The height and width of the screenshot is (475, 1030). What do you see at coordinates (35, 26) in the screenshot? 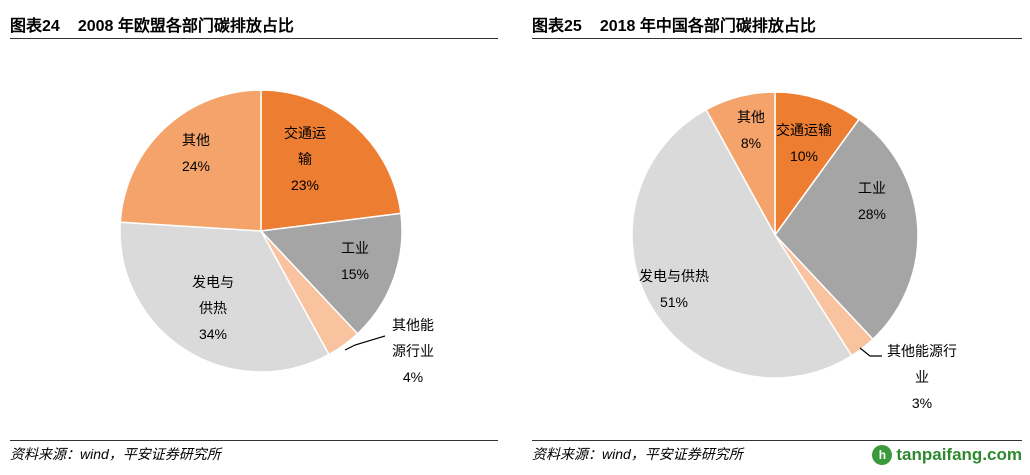
I see `figure-label: 图表24` at bounding box center [35, 26].